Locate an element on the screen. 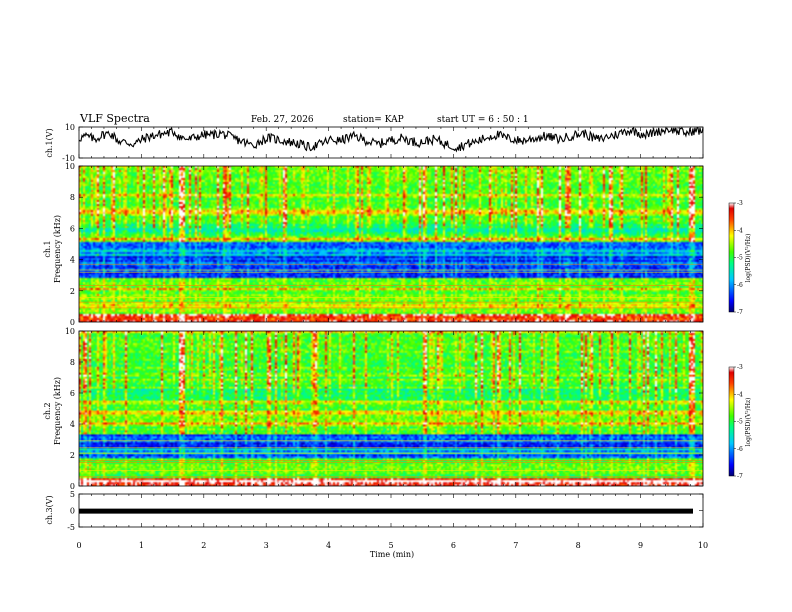 This screenshot has width=792, height=612. ch1-spec-ylabel2: Frequency (kHz) is located at coordinates (57, 249).